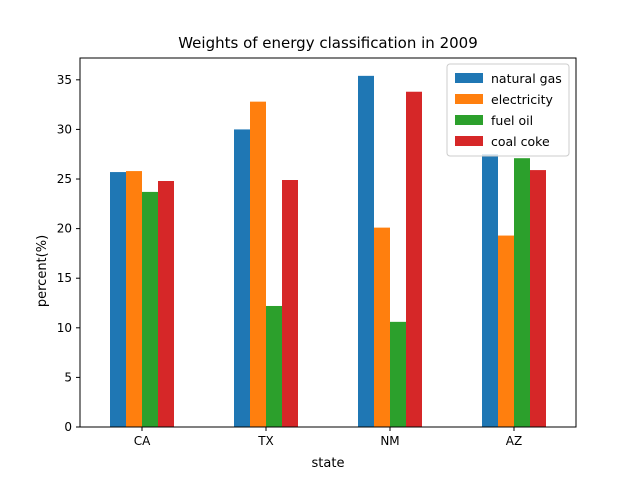 This screenshot has height=480, width=640. Describe the element at coordinates (64, 179) in the screenshot. I see `y-tick-label: 25` at that location.